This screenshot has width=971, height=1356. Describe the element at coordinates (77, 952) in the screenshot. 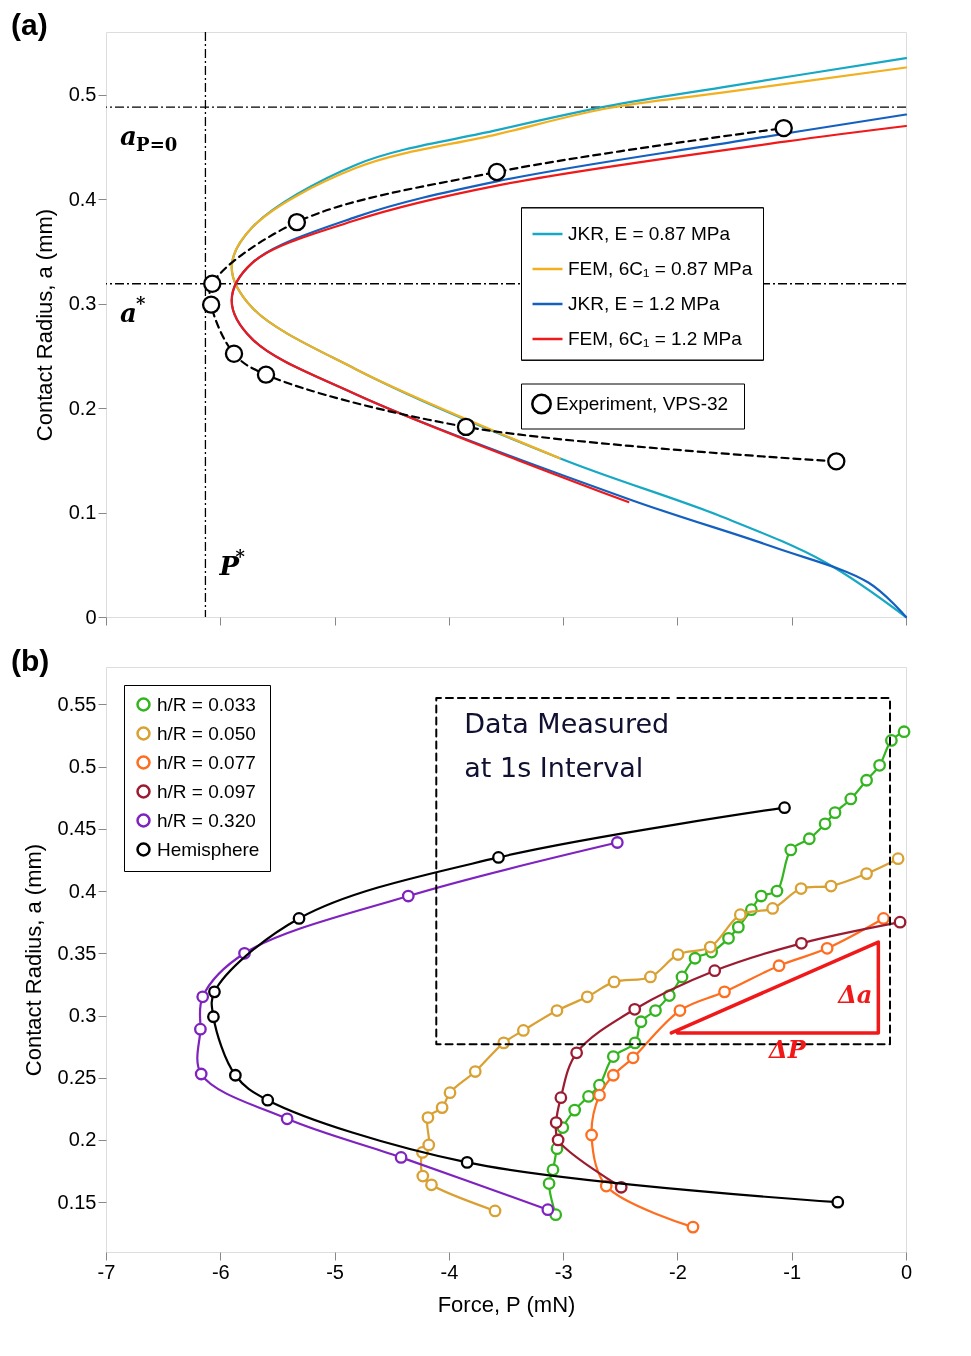

I see `y-tick-label: 0.35` at that location.